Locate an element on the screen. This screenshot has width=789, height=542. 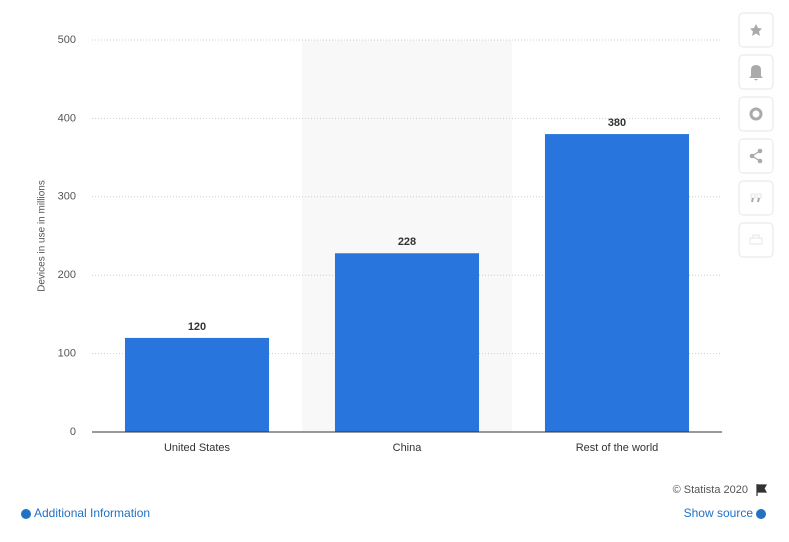
flag-icon is located at coordinates (762, 490).